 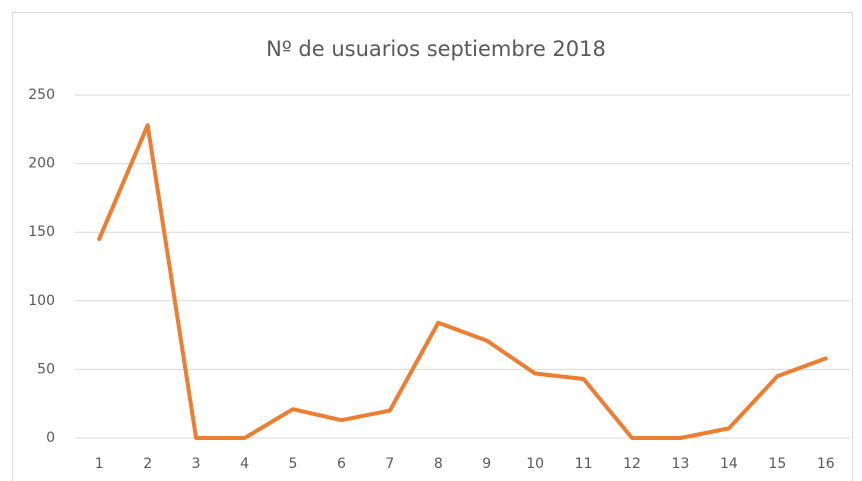 What do you see at coordinates (341, 464) in the screenshot?
I see `x-tick-label: 6` at bounding box center [341, 464].